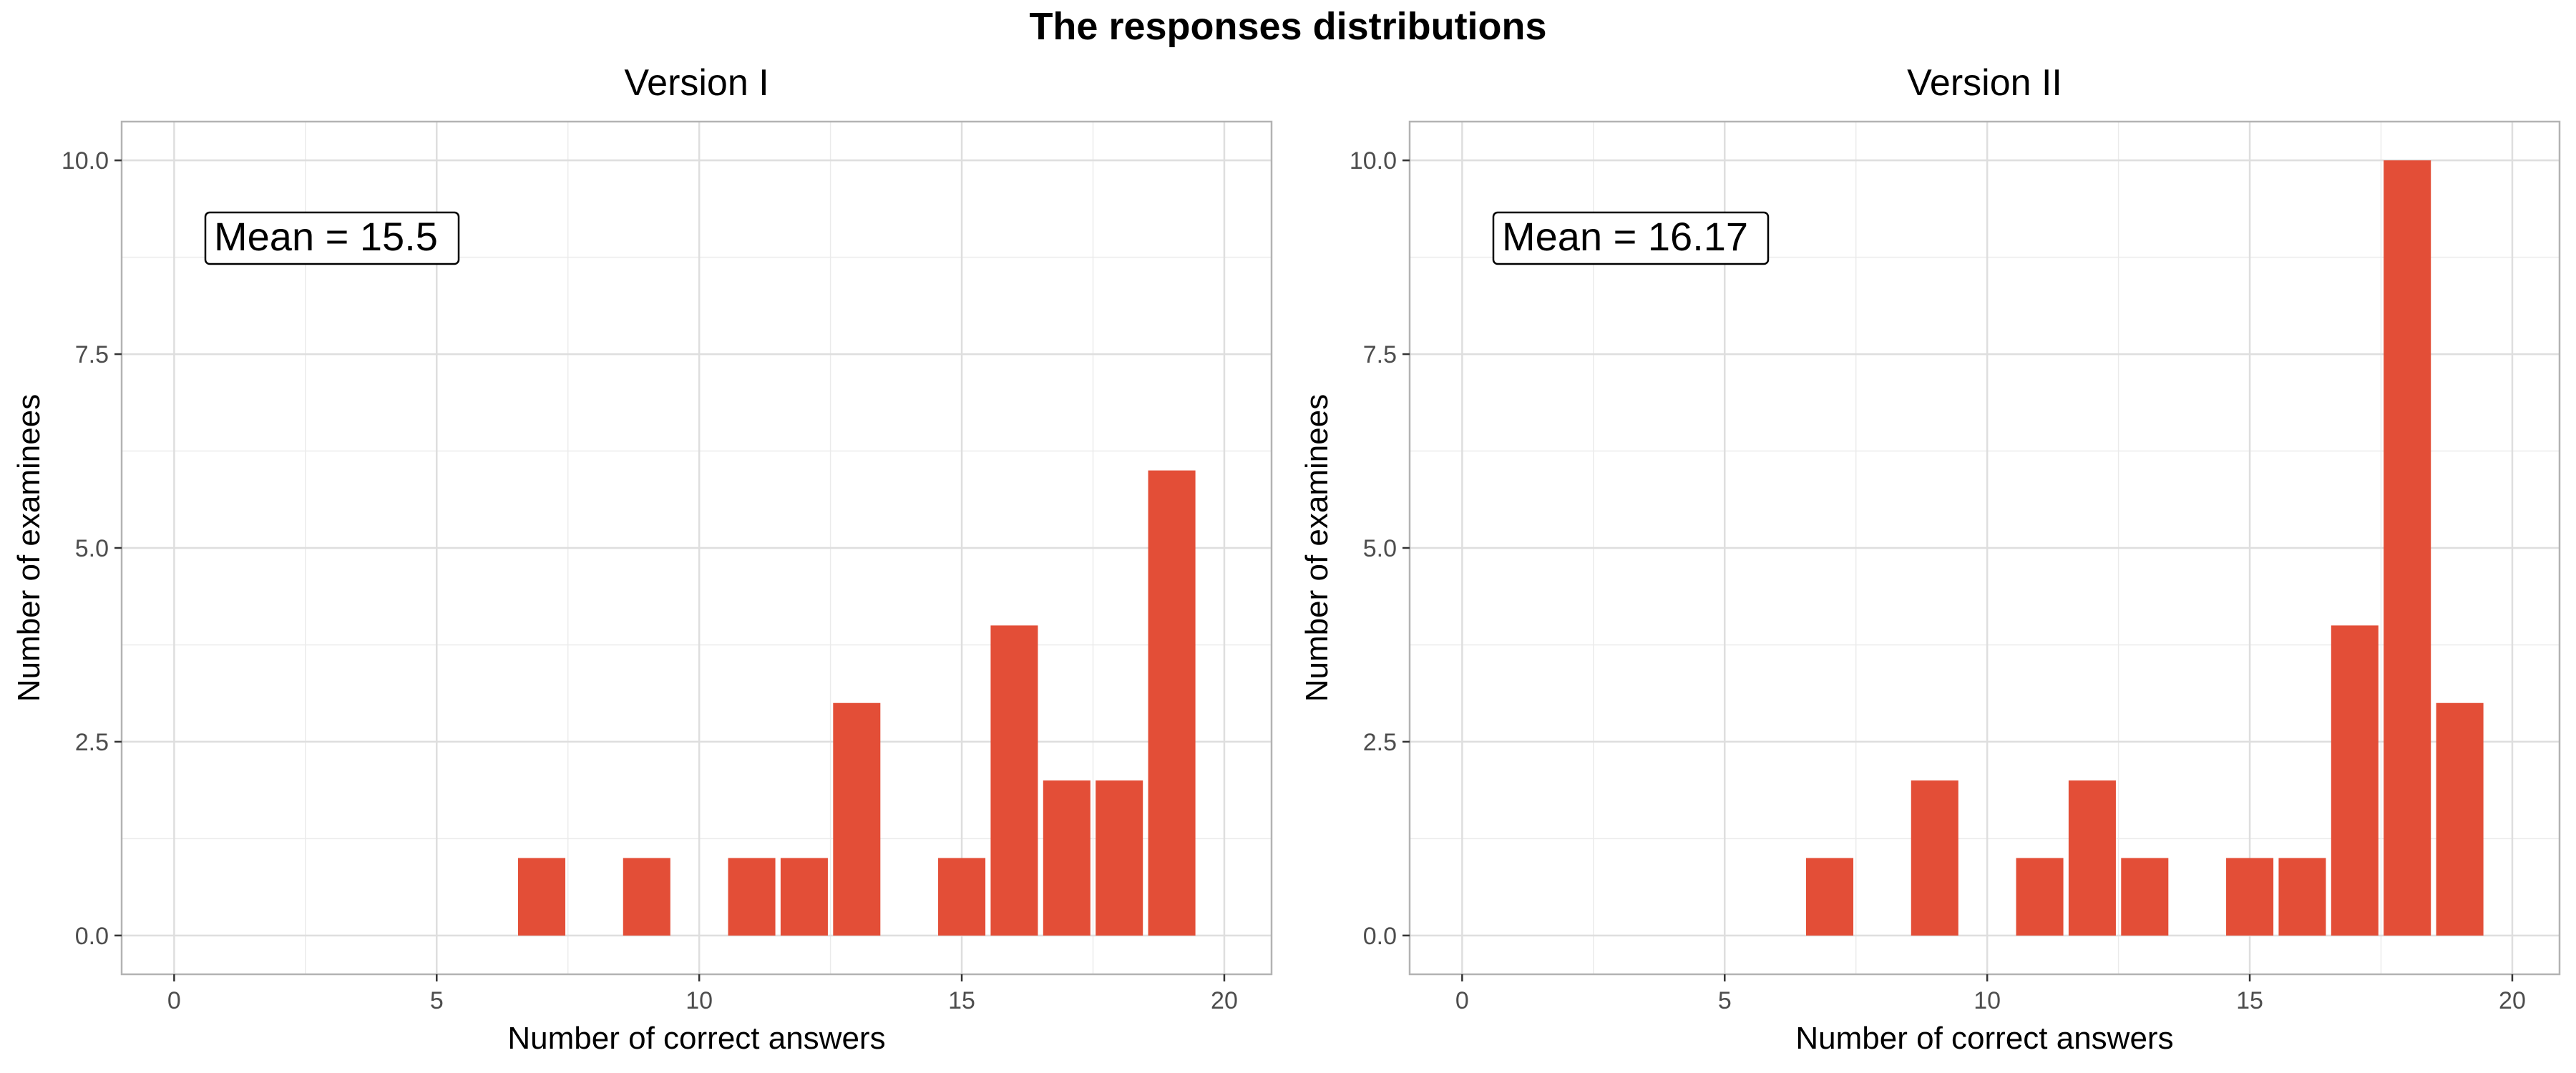 The image size is (2576, 1073). I want to click on figure-title: The responses distributions, so click(1288, 26).